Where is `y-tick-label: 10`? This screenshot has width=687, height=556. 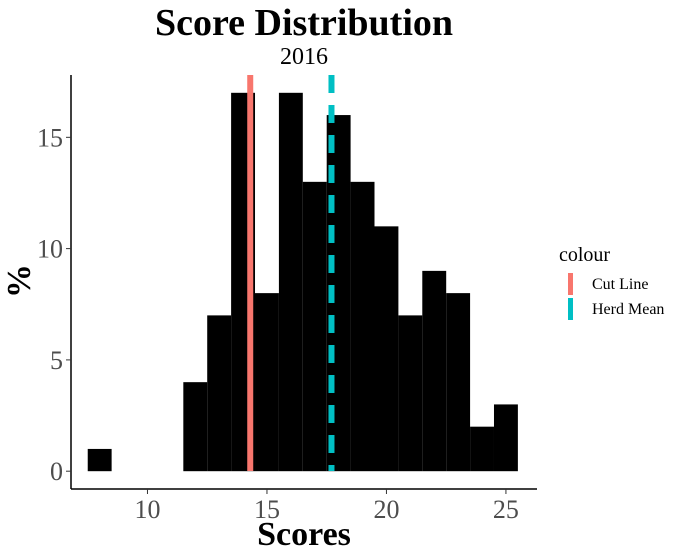 y-tick-label: 10 is located at coordinates (50, 249).